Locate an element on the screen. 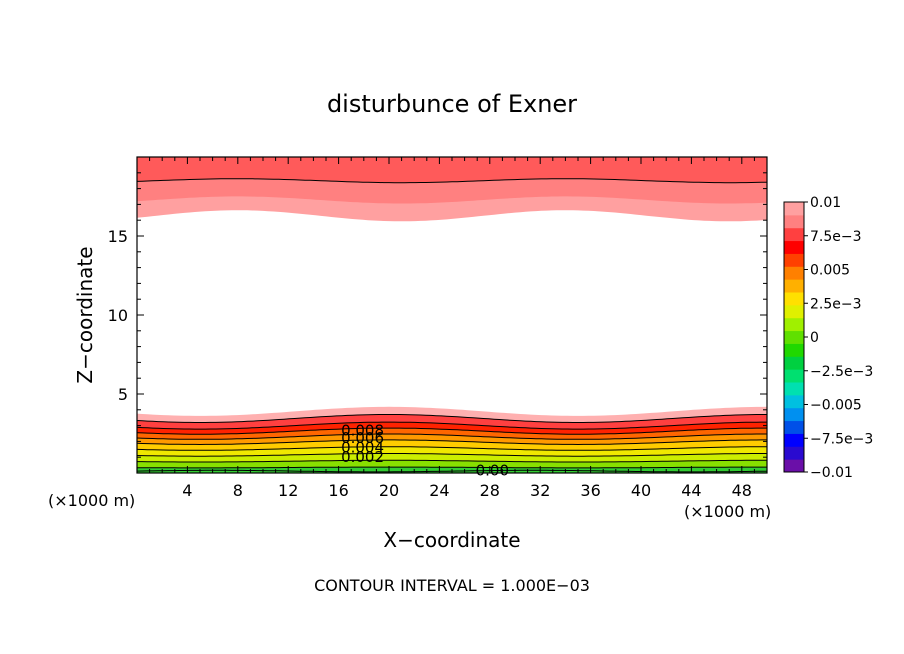  contour-label: 0.008 is located at coordinates (362, 430).